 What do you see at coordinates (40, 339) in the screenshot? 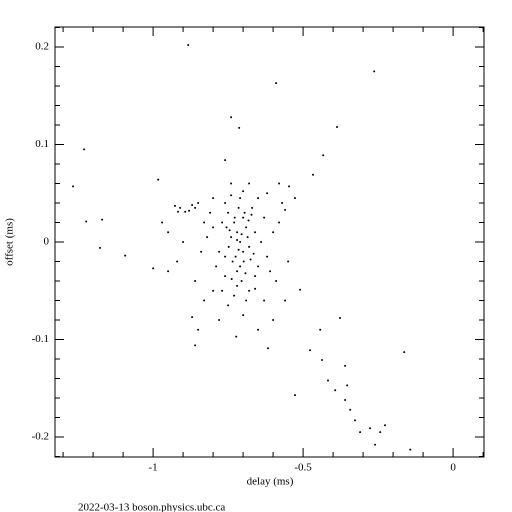
I see `y-tick-label: -0.1` at bounding box center [40, 339].